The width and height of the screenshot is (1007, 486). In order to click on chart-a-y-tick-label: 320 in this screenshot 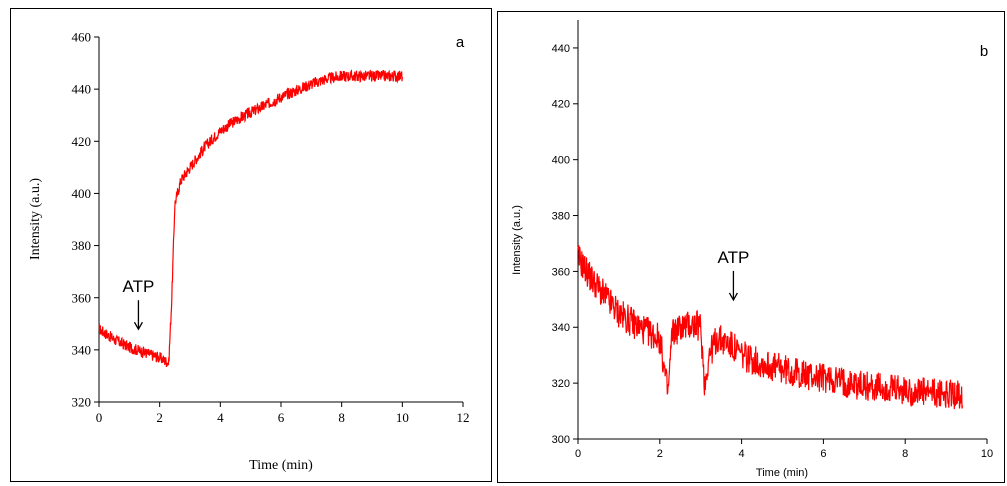, I will do `click(82, 402)`.